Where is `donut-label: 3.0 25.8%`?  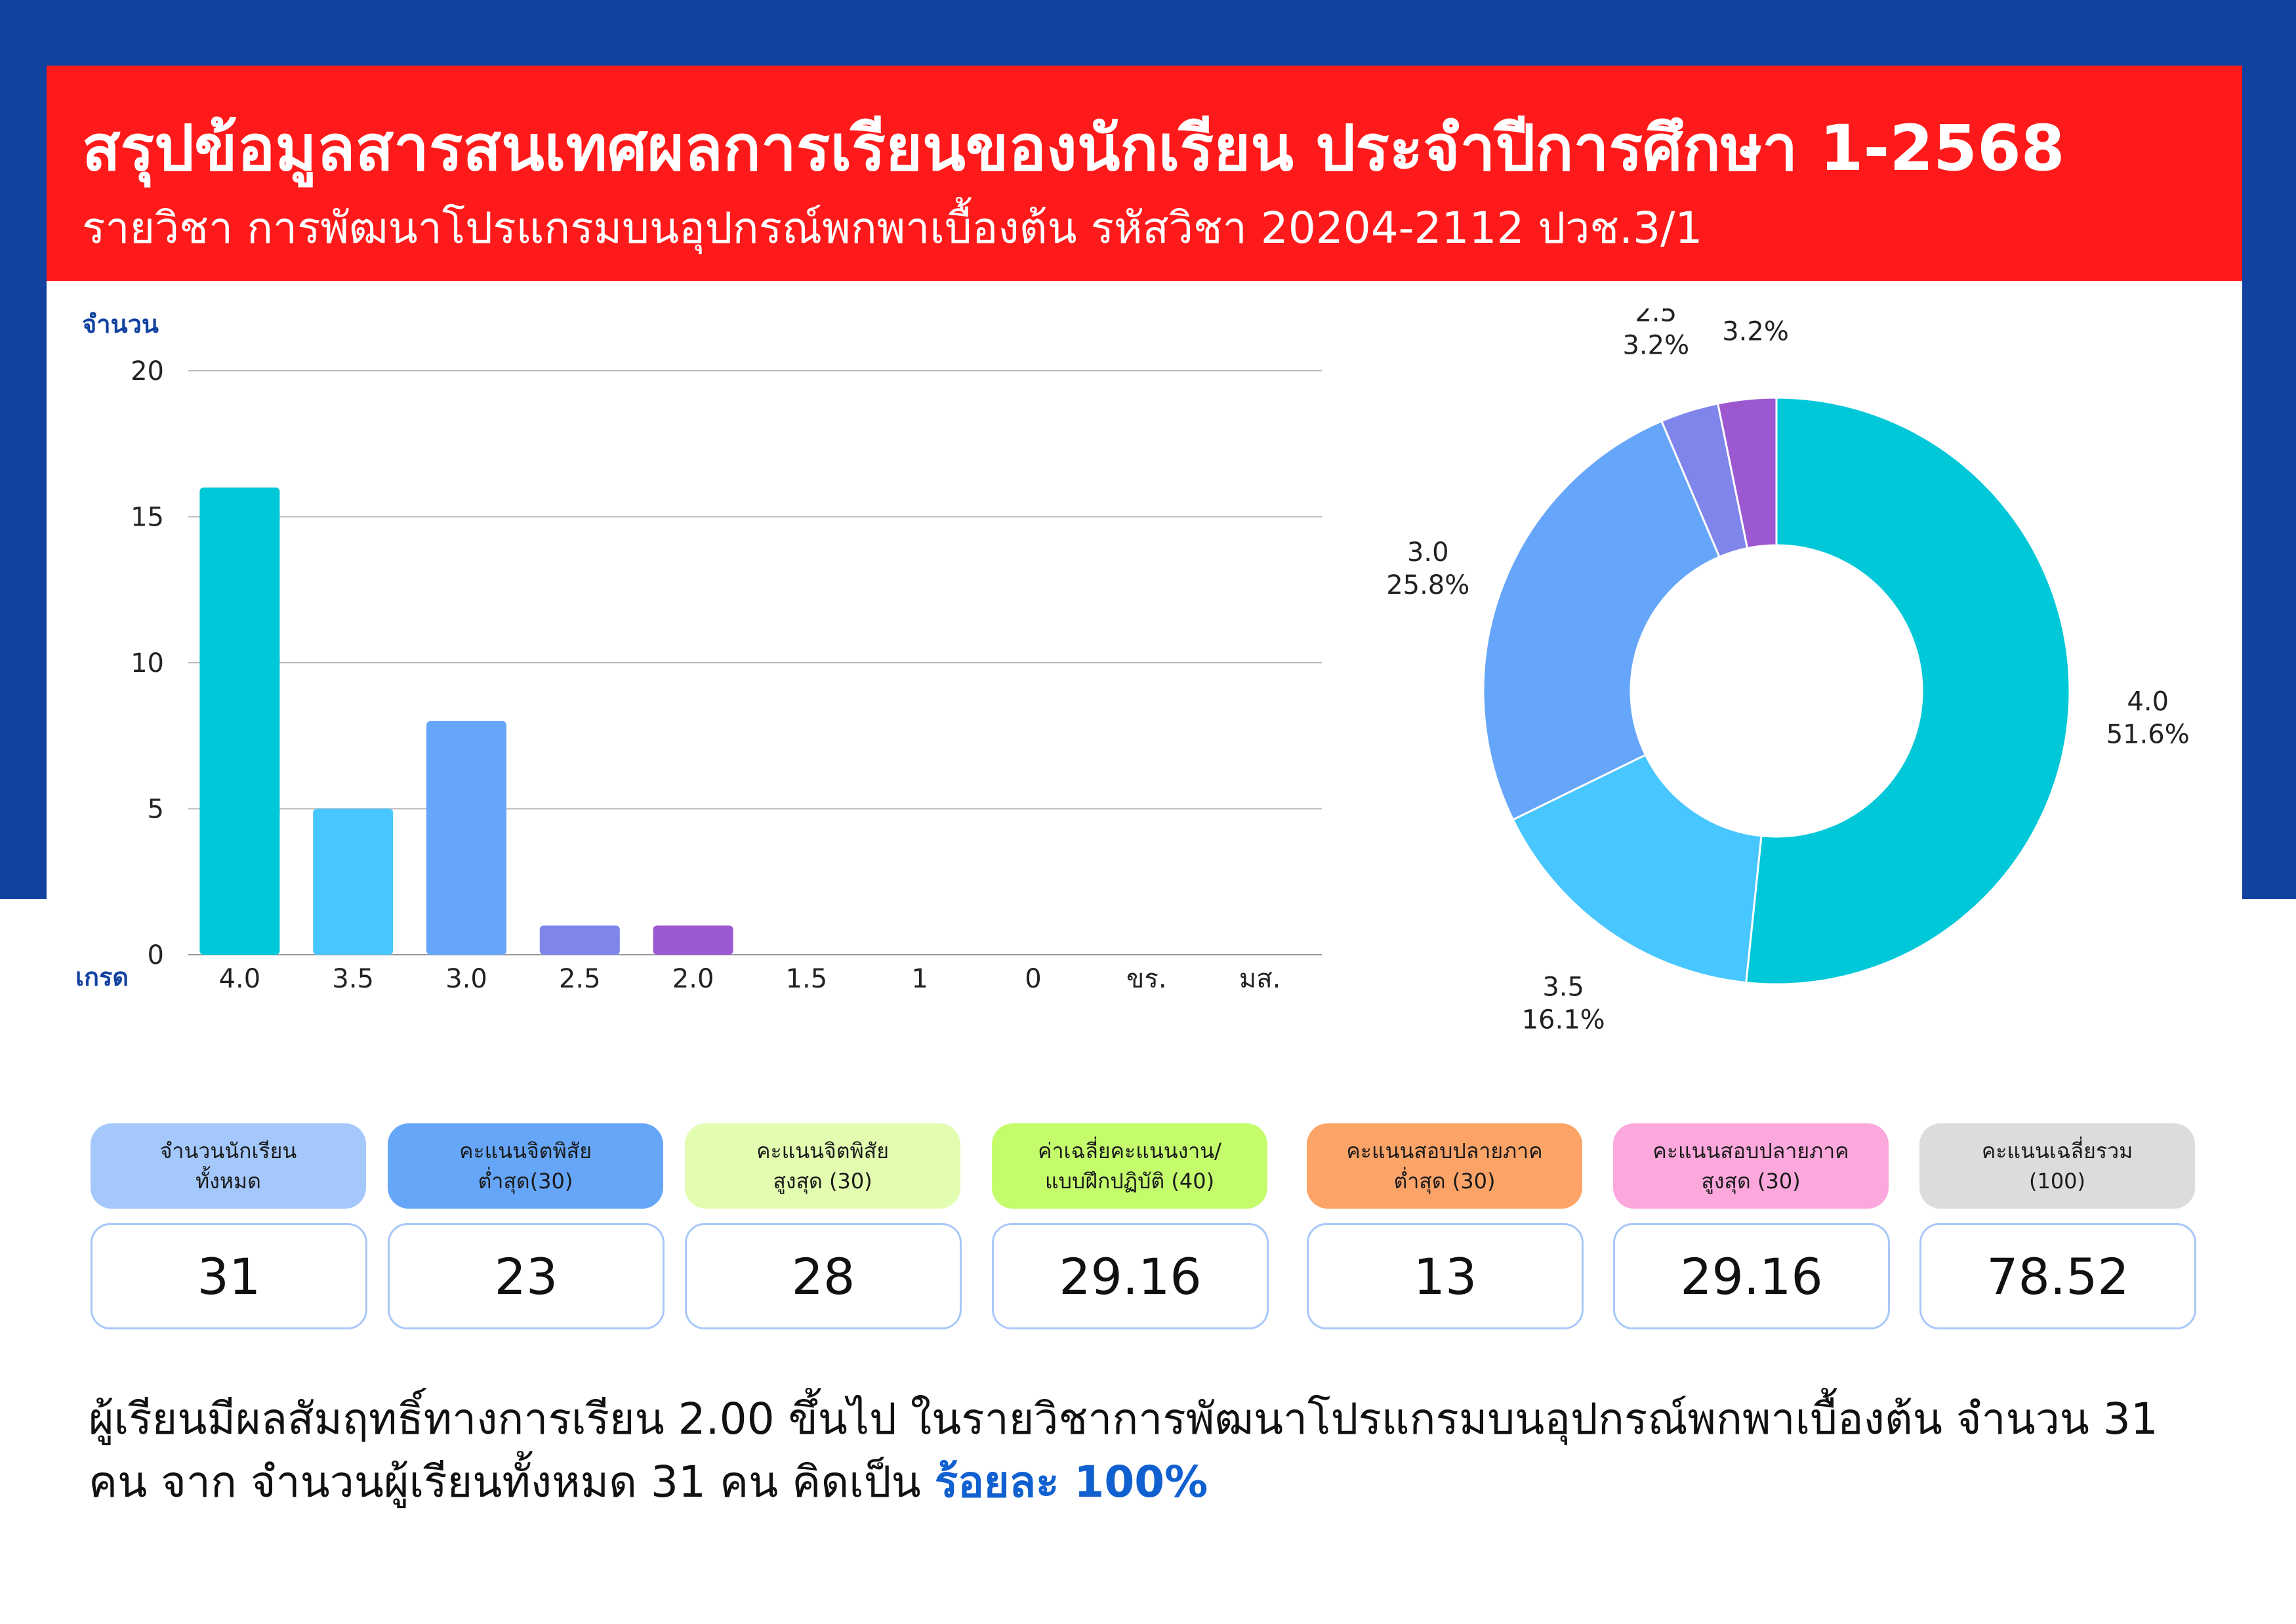
donut-label: 3.0 25.8% is located at coordinates (1428, 568).